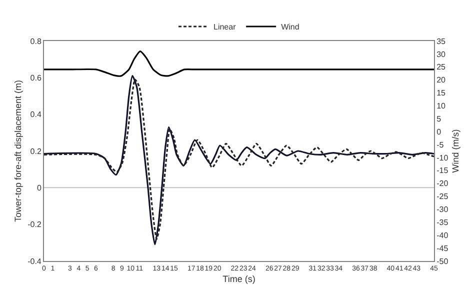 The height and width of the screenshot is (295, 474). Describe the element at coordinates (36, 41) in the screenshot. I see `y-tick-label: 0.8` at that location.